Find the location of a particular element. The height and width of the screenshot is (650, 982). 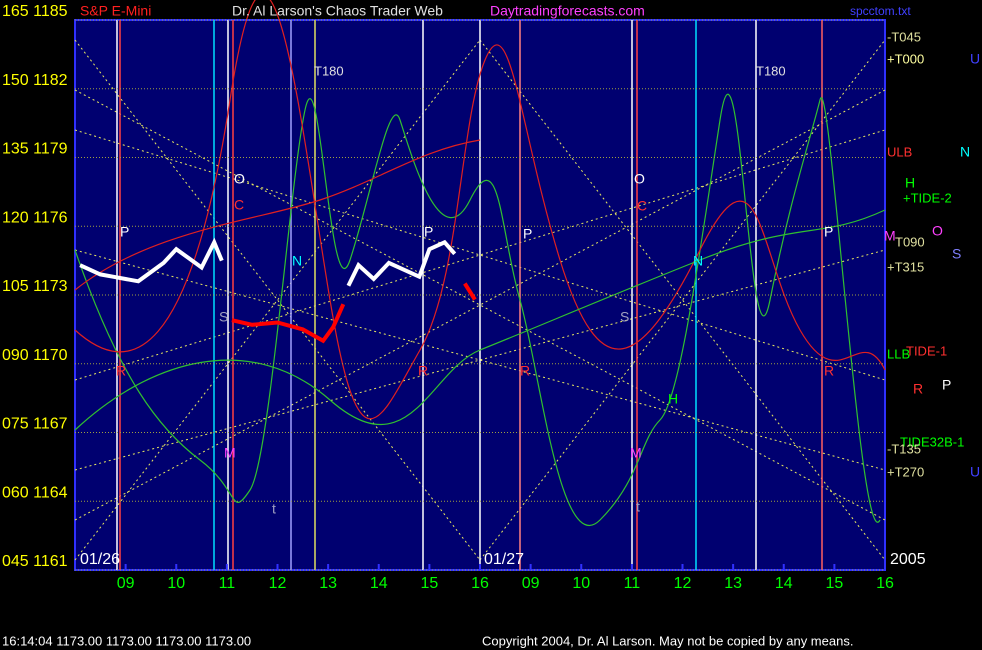

annotation: S&P E-Mini is located at coordinates (115, 11).